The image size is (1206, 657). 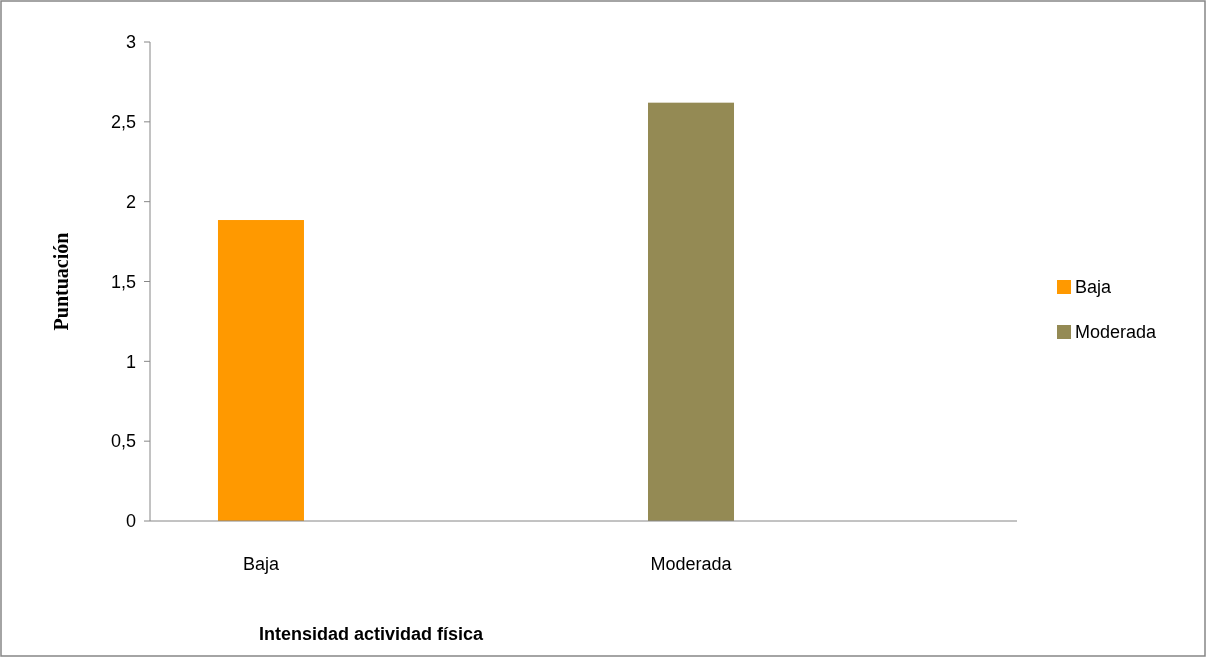 What do you see at coordinates (130, 521) in the screenshot?
I see `y-tick-label: 0` at bounding box center [130, 521].